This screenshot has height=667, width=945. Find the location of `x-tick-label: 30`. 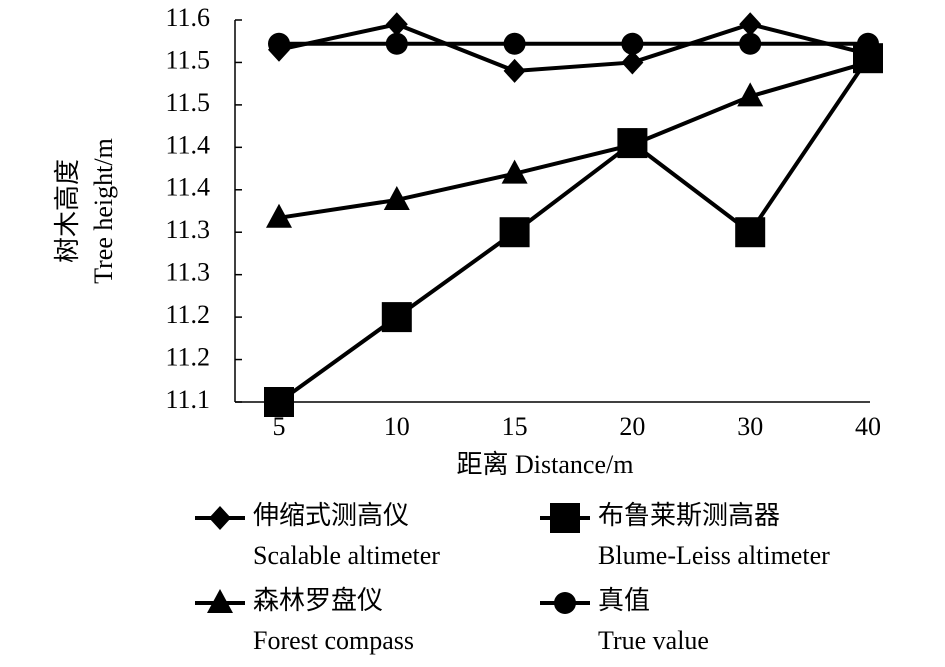

x-tick-label: 30 is located at coordinates (750, 426).